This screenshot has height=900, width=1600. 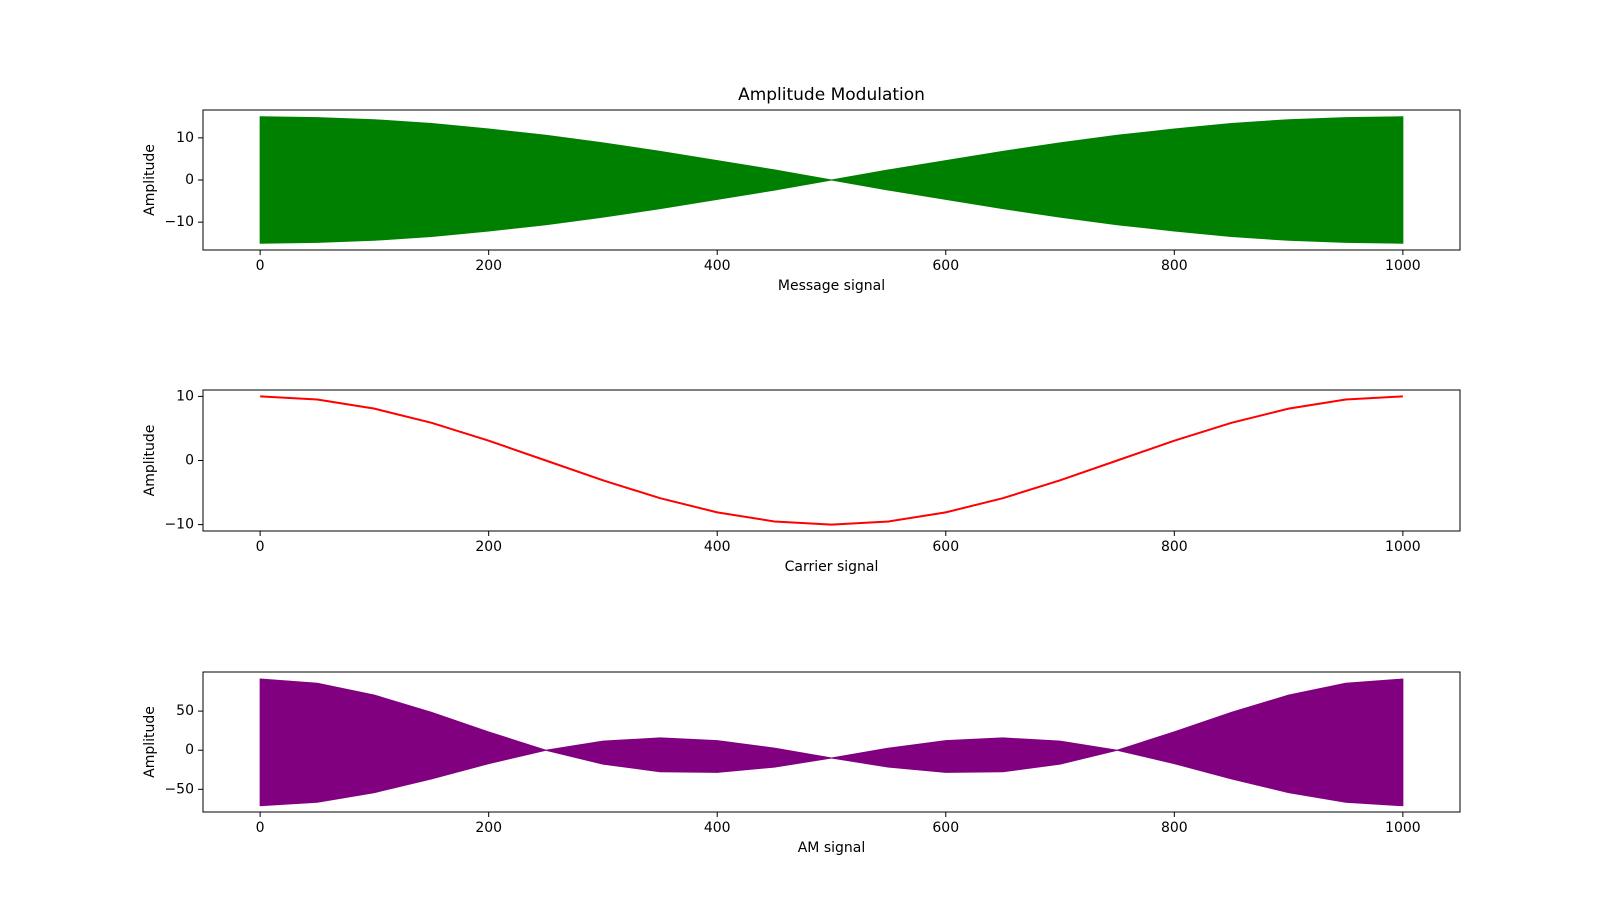 I want to click on y-tick-label: −50, so click(x=179, y=789).